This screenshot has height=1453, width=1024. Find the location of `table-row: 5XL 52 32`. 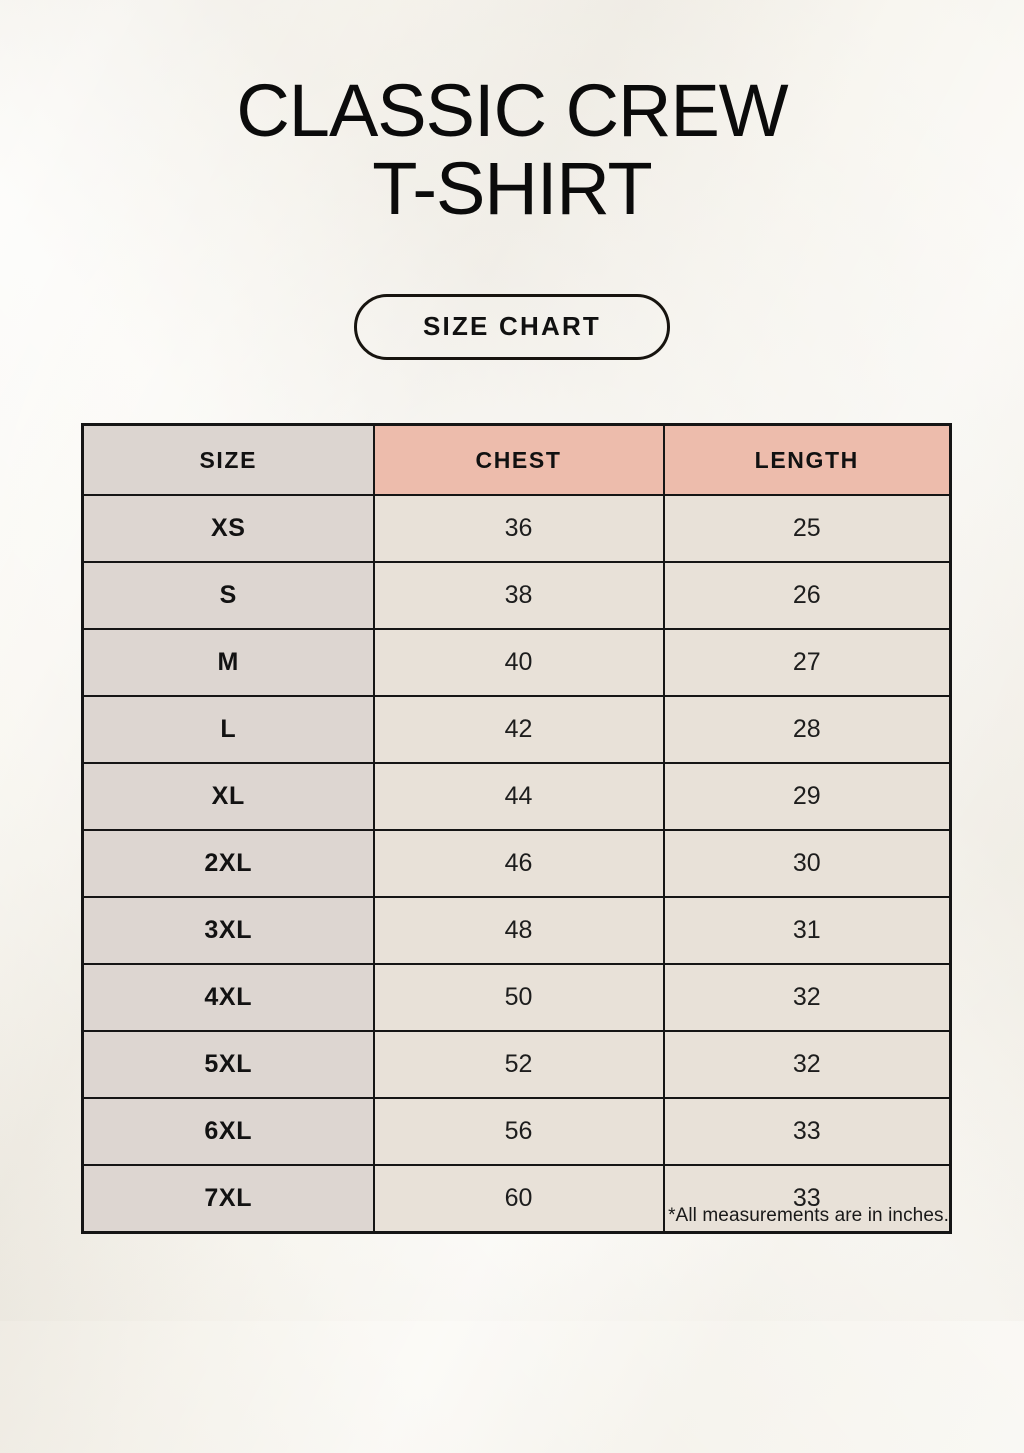

table-row: 5XL 52 32 is located at coordinates (516, 1064).